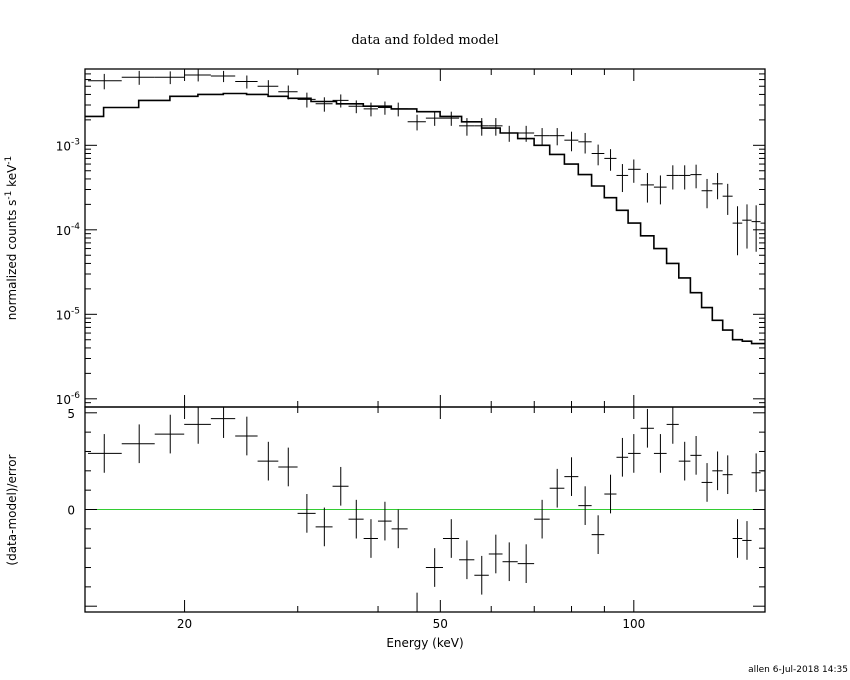  Describe the element at coordinates (424, 40) in the screenshot. I see `chart-title: data and folded model` at that location.